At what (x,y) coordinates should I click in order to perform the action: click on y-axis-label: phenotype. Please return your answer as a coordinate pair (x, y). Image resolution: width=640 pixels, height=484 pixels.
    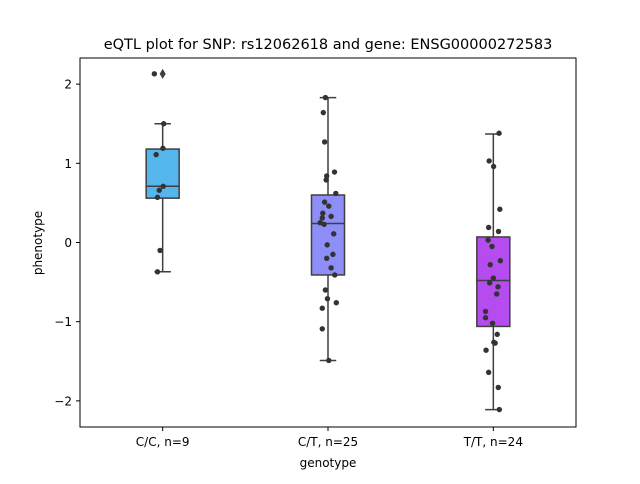
    Looking at the image, I should click on (38, 243).